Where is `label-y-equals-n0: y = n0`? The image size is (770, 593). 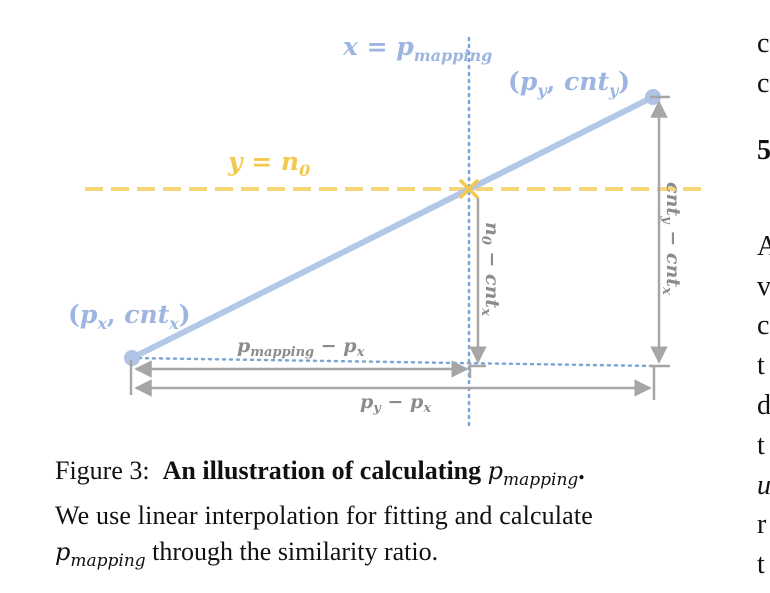 label-y-equals-n0: y = n0 is located at coordinates (268, 163).